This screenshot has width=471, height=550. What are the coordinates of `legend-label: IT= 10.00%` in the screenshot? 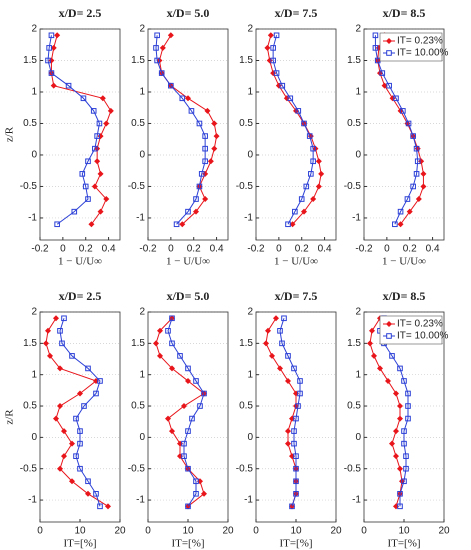 It's located at (423, 53).